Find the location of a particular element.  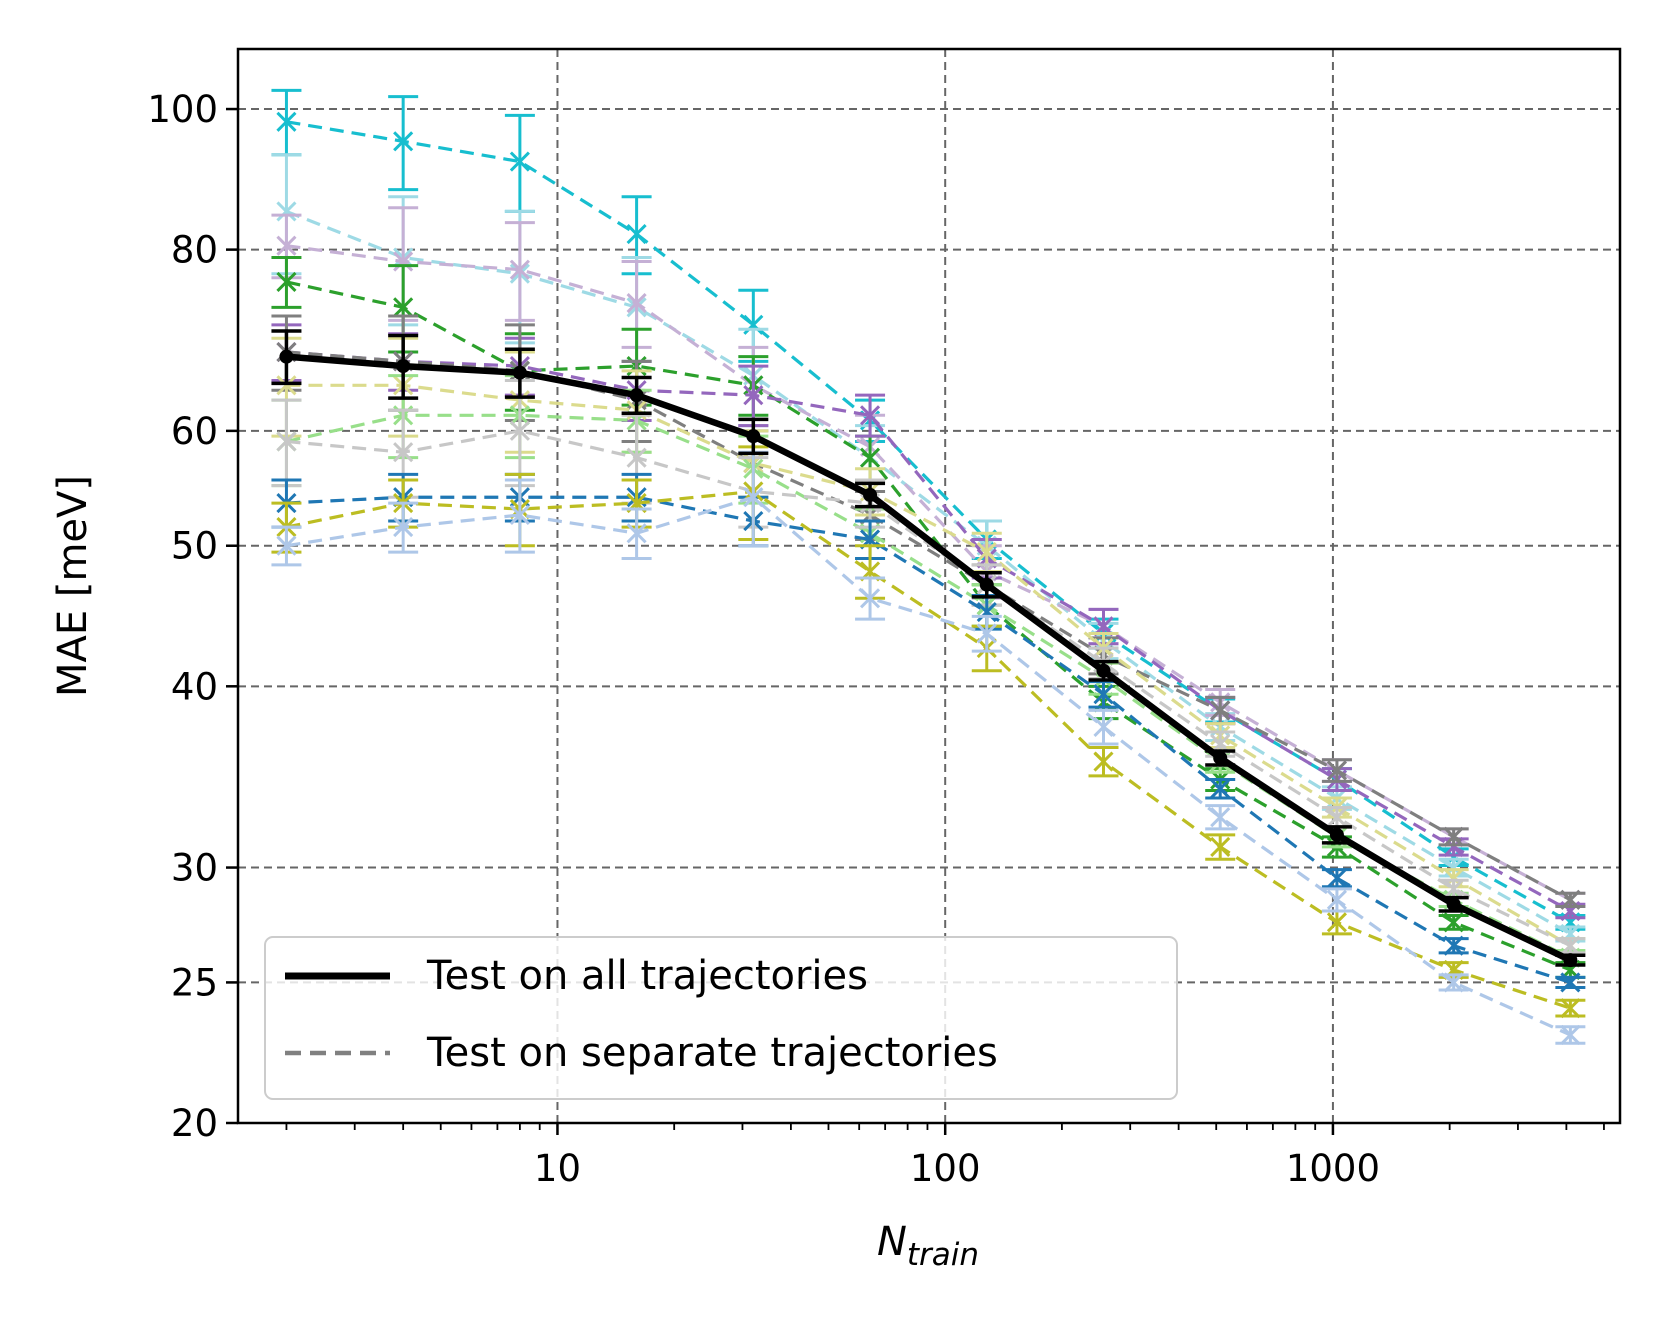

y-tick-label: 40 is located at coordinates (194, 686).